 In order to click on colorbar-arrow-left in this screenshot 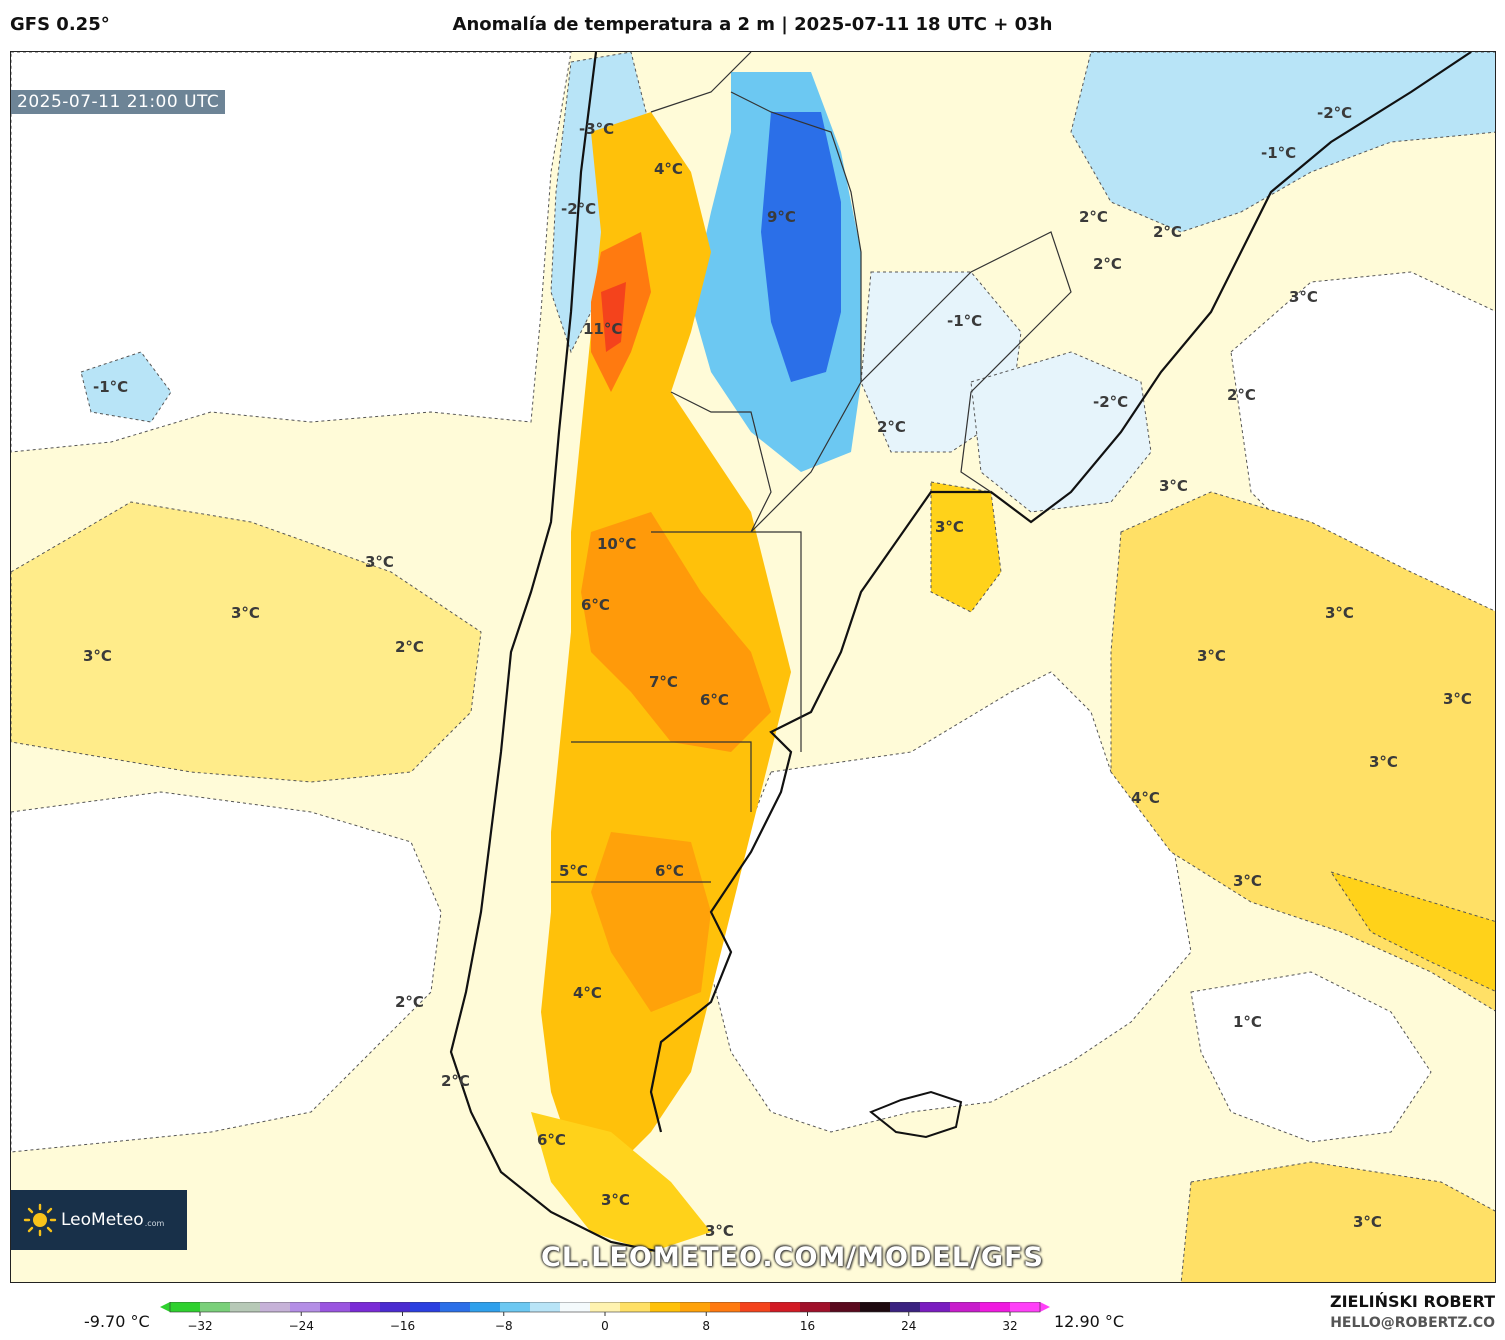, I will do `click(165, 1307)`.